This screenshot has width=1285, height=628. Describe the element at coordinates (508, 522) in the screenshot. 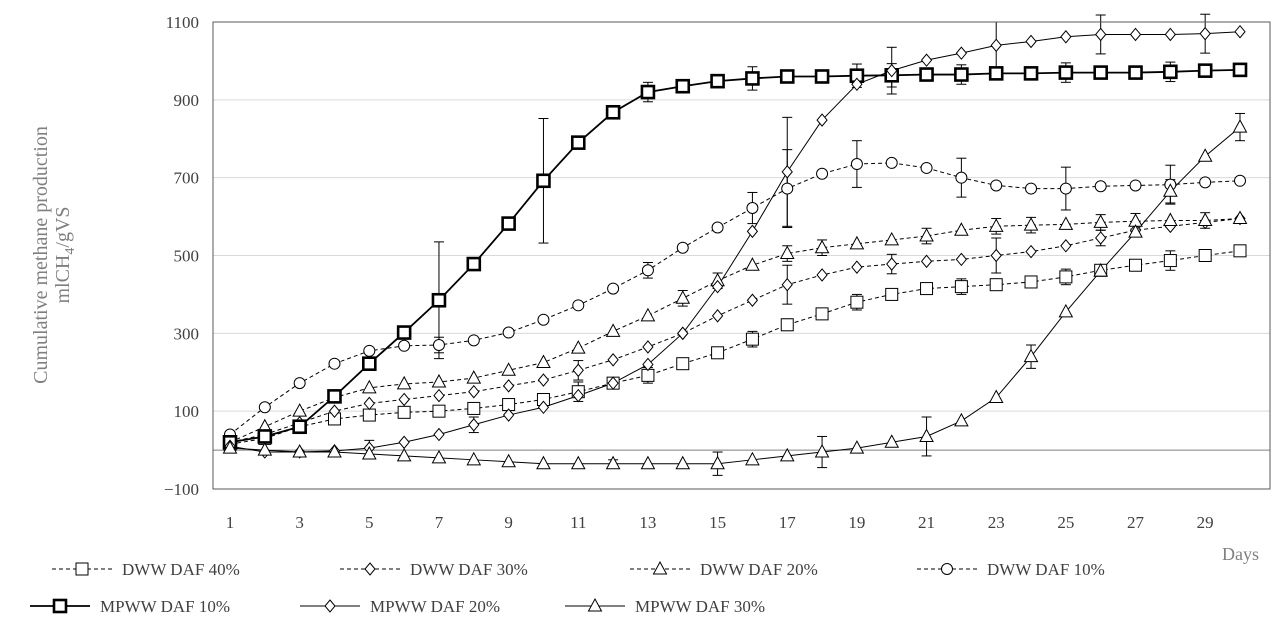

I see `x-tick-label: 9` at that location.